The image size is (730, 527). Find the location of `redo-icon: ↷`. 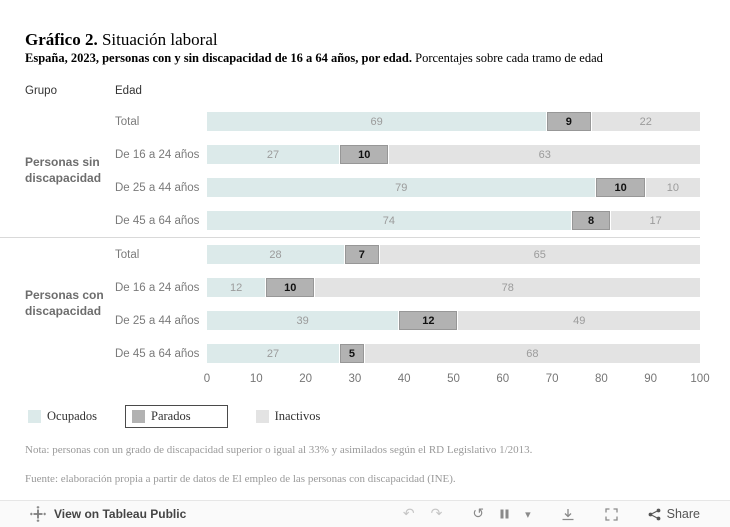

redo-icon: ↷ is located at coordinates (436, 514).